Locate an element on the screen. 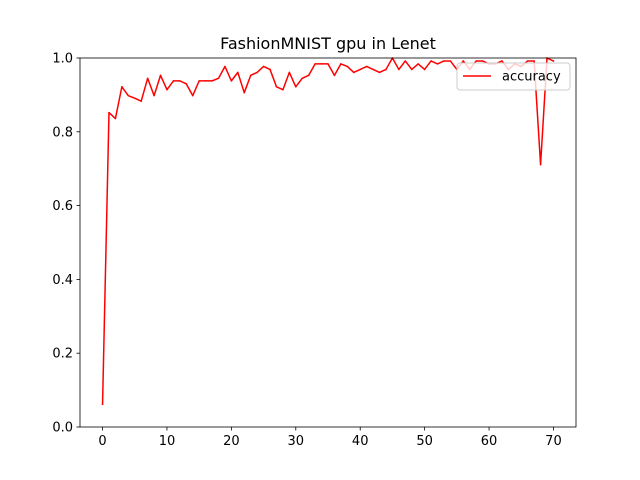  x-tick-label: 30 is located at coordinates (296, 441).